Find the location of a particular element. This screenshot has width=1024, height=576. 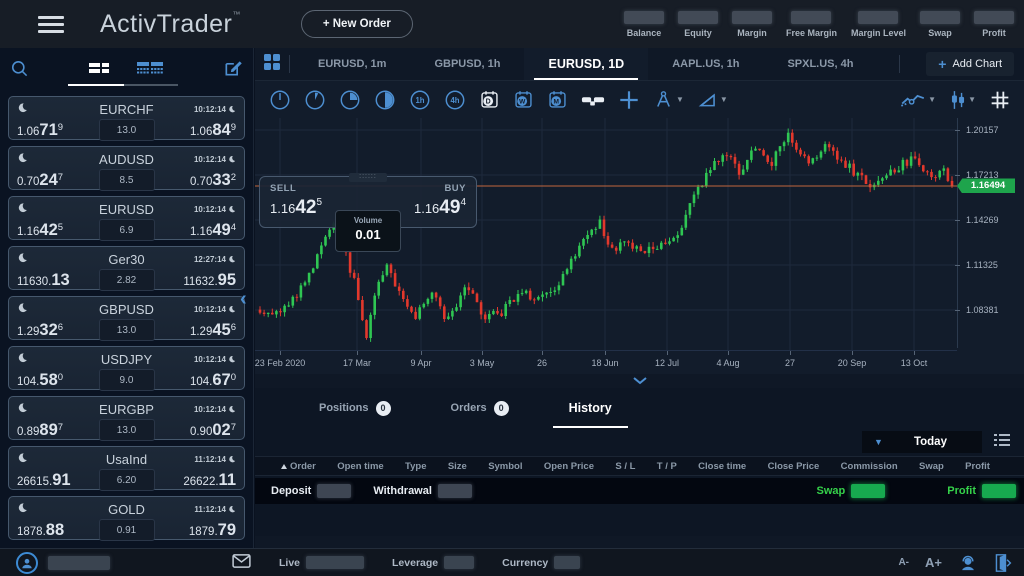

ask-price: 104.670 is located at coordinates (212, 380).